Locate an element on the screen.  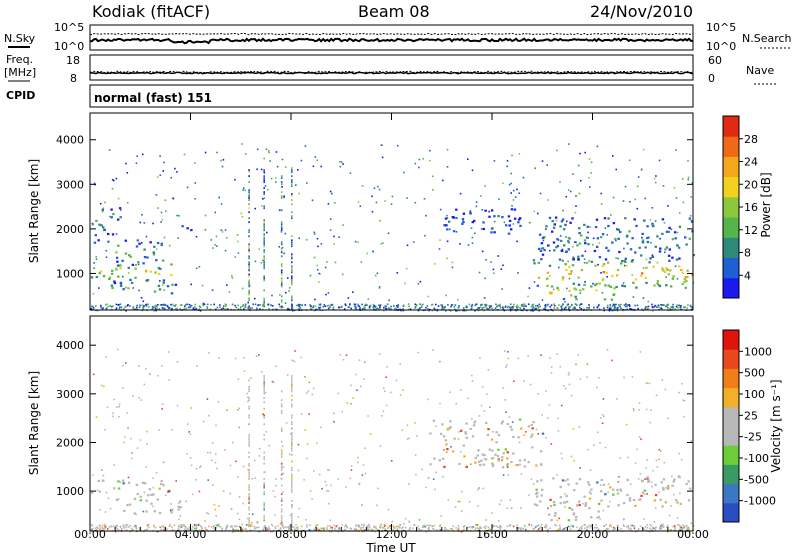
nsky-series is located at coordinates (391, 41).